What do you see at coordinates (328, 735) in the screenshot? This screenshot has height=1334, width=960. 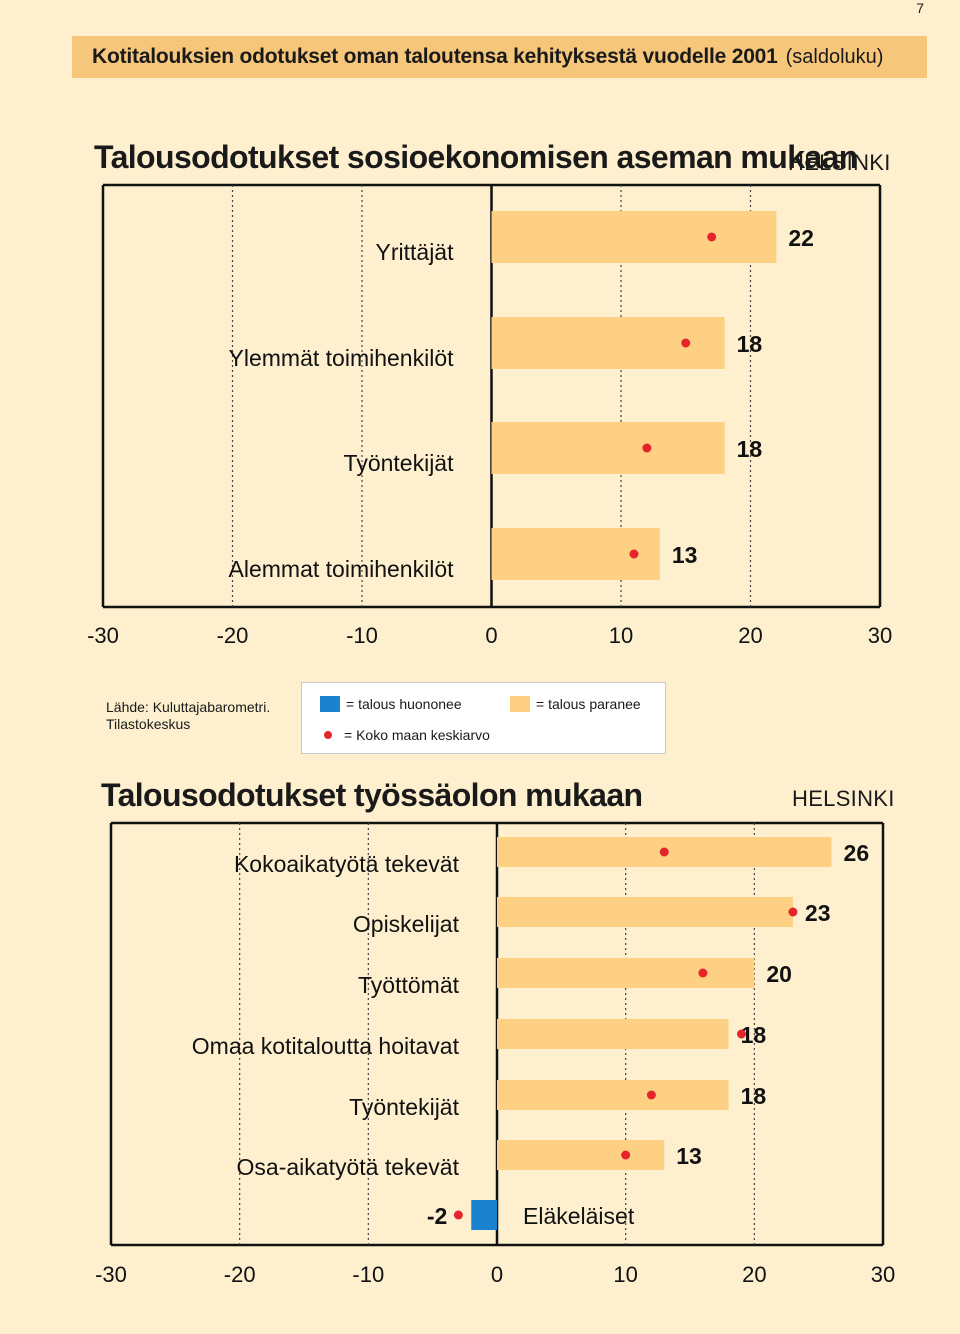 I see `legend-dot-average` at bounding box center [328, 735].